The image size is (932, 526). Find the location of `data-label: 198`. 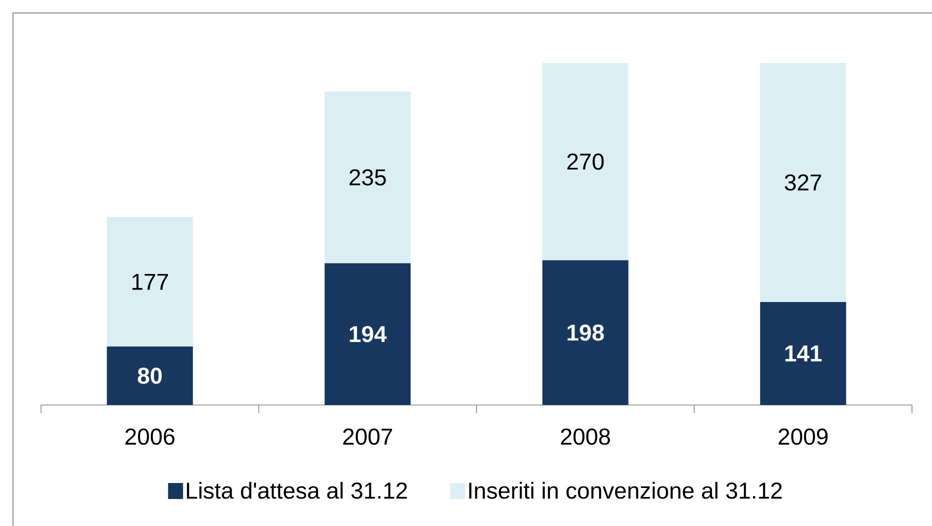

data-label: 198 is located at coordinates (586, 332).